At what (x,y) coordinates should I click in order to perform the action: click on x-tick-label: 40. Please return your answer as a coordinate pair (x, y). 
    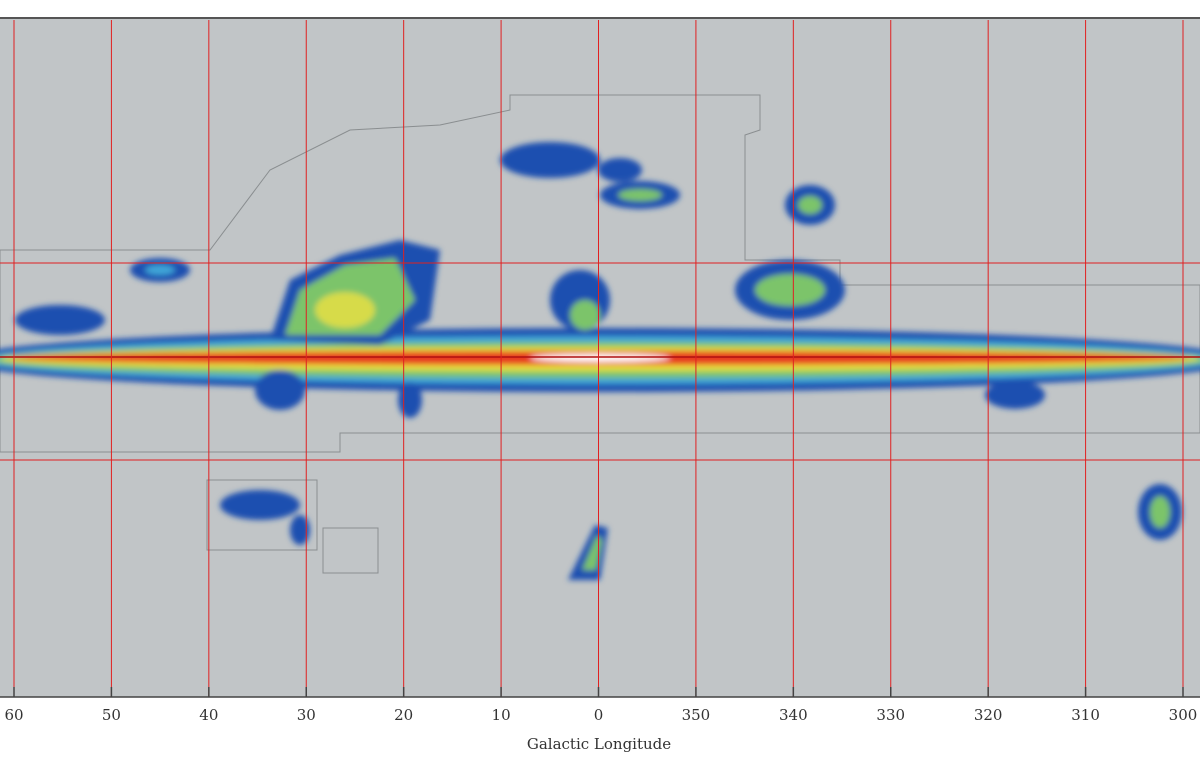
    Looking at the image, I should click on (208, 715).